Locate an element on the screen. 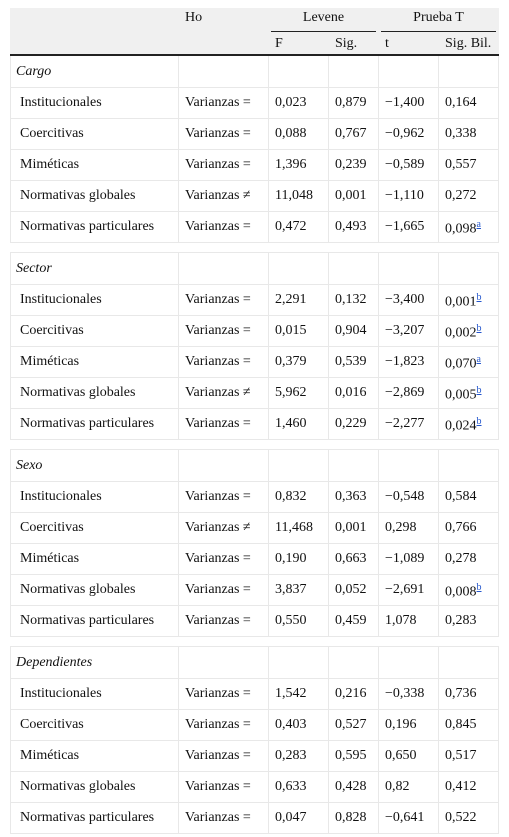 The width and height of the screenshot is (509, 837). footnote-ref: b is located at coordinates (479, 389).